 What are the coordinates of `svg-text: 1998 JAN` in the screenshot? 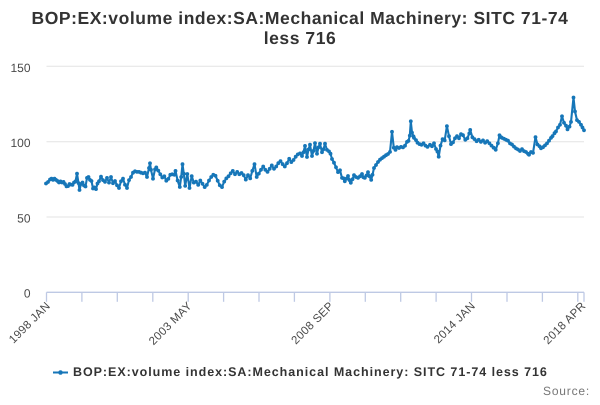 It's located at (30, 323).